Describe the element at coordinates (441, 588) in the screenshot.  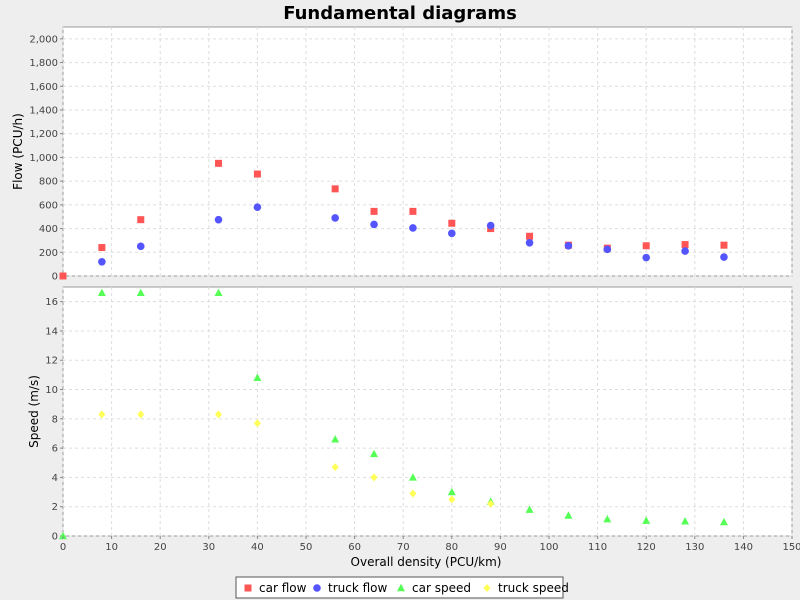
I see `legend-label: car speed` at that location.